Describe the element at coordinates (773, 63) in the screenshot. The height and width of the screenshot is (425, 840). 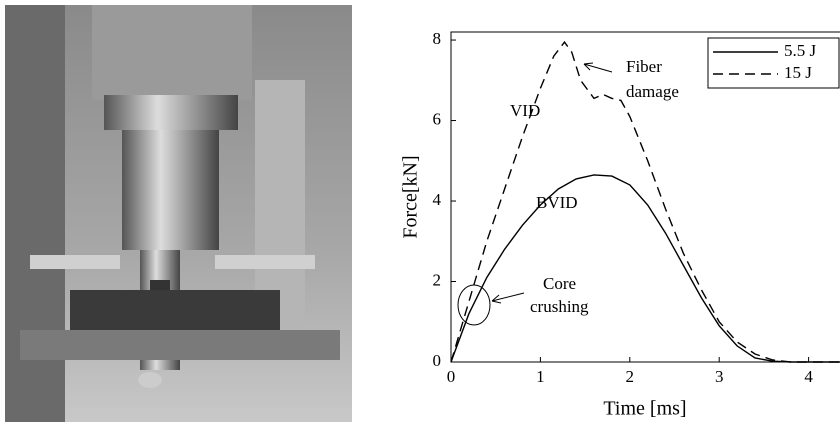
I see `legend-box` at that location.